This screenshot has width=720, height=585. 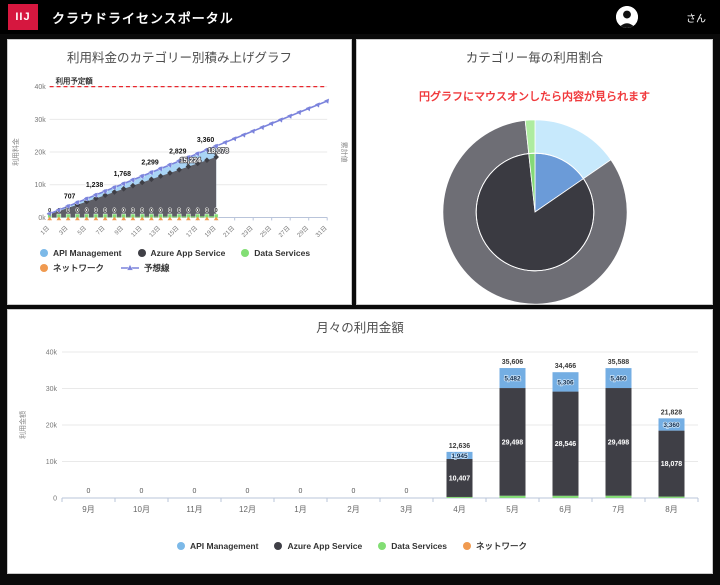 I want to click on app-title: クラウドライセンスポータル, so click(x=143, y=18).